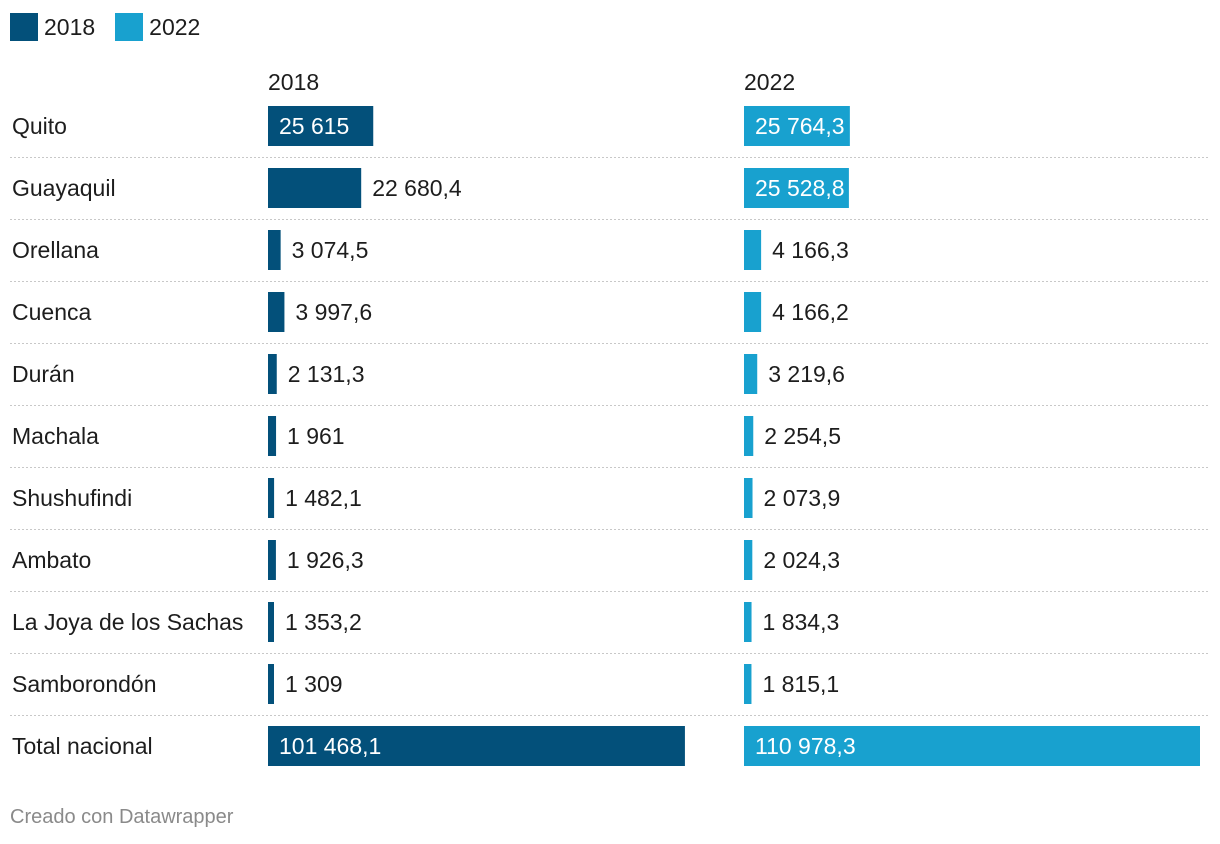 The image size is (1220, 844). What do you see at coordinates (314, 684) in the screenshot?
I see `value-label-2018-samborondon: 1 309` at bounding box center [314, 684].